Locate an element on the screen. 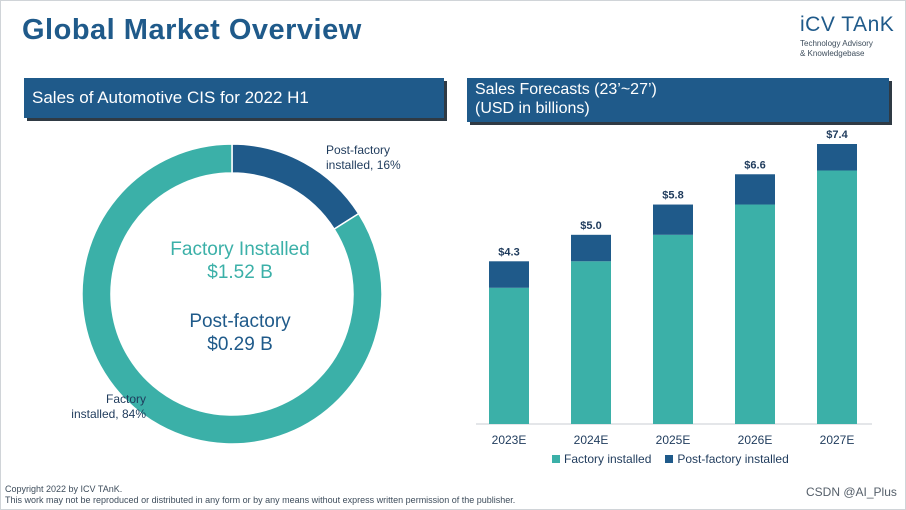  bar-total-label-2025E: $5.8 is located at coordinates (672, 196).